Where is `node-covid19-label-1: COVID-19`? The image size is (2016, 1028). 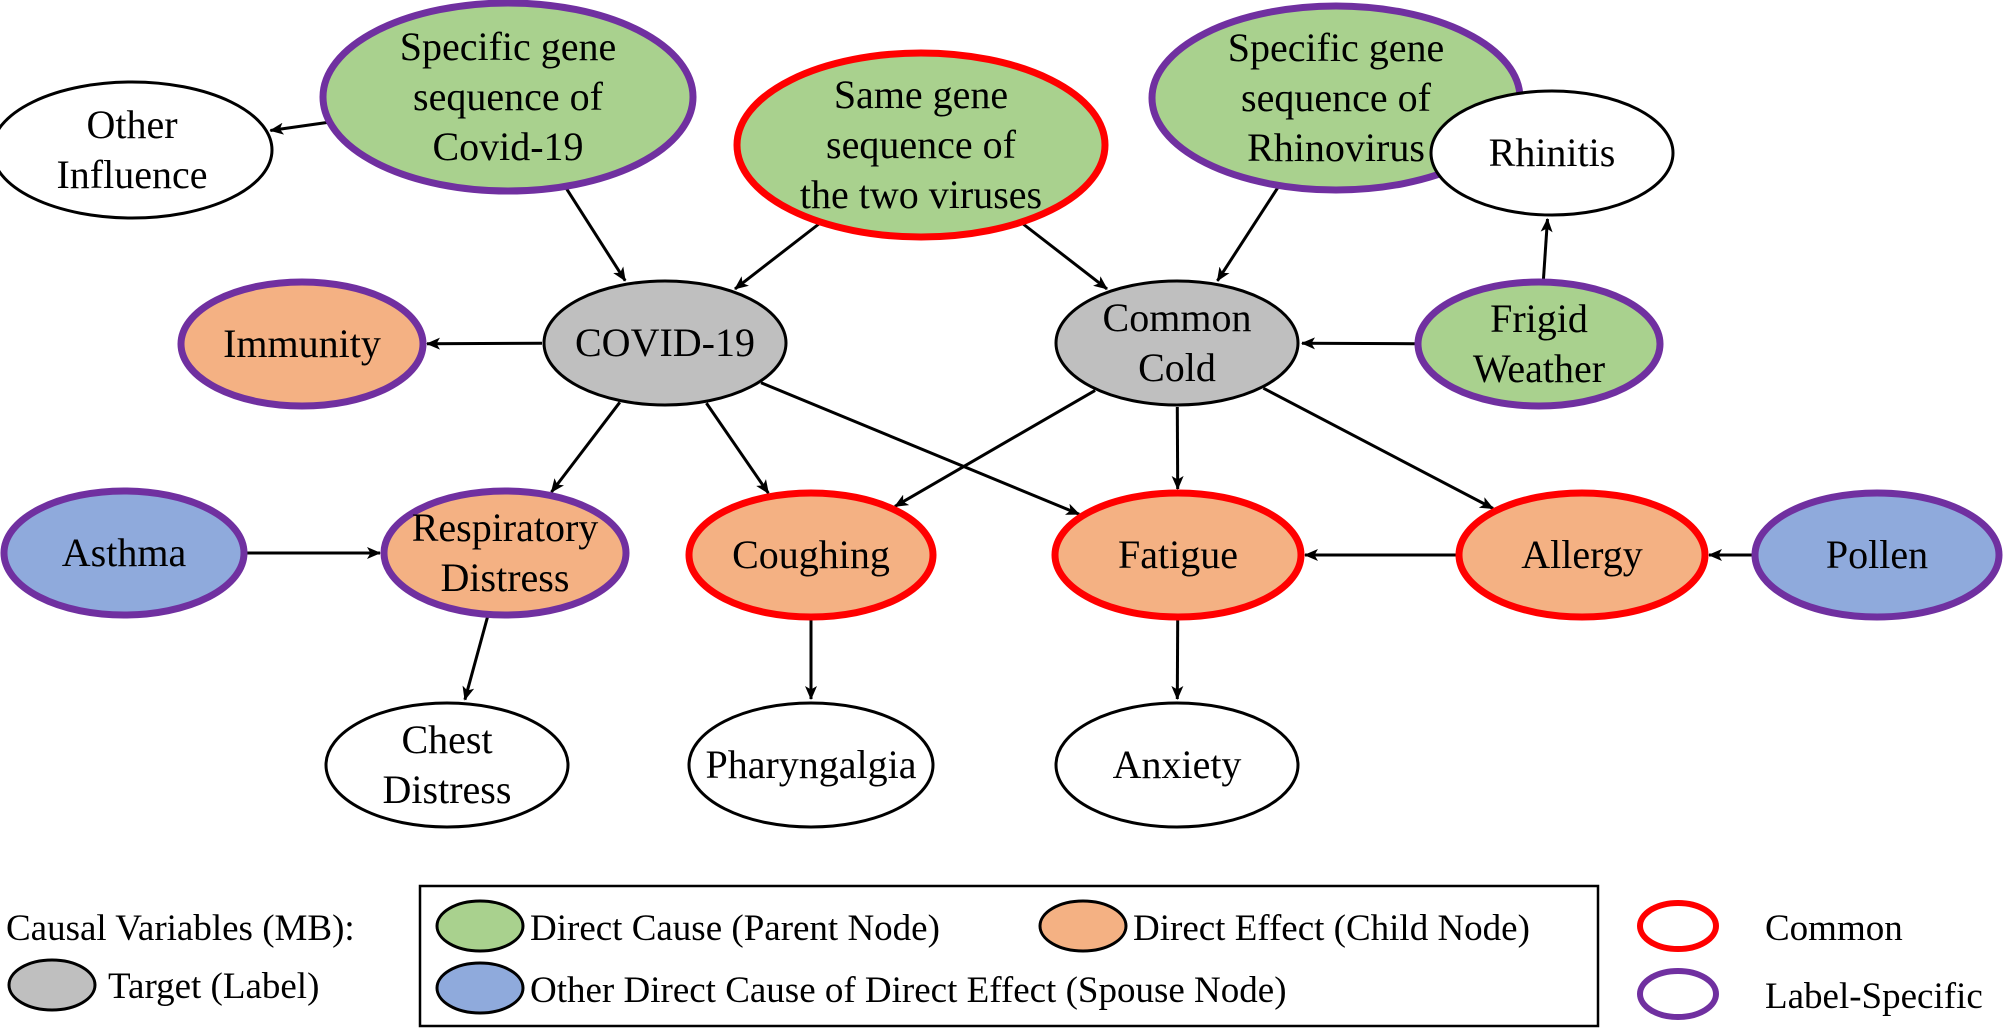
node-covid19-label-1: COVID-19 is located at coordinates (665, 342).